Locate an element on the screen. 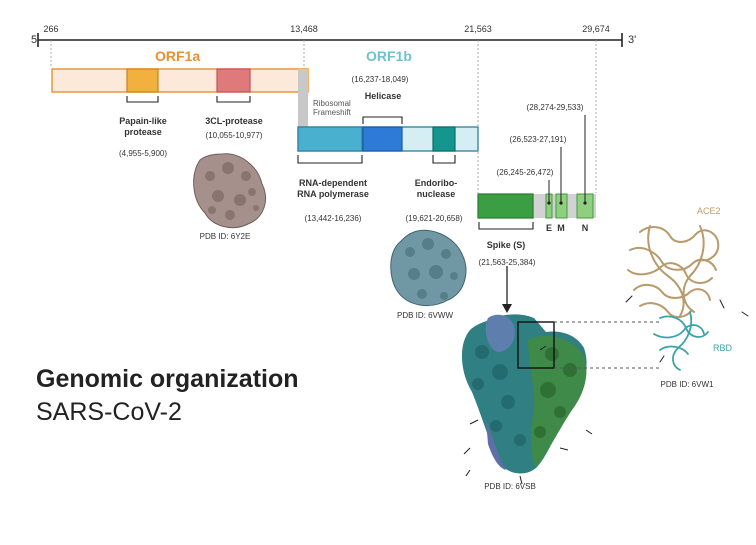 The width and height of the screenshot is (756, 545). pdb-6vsb: PDB ID: 6VSB is located at coordinates (510, 486).